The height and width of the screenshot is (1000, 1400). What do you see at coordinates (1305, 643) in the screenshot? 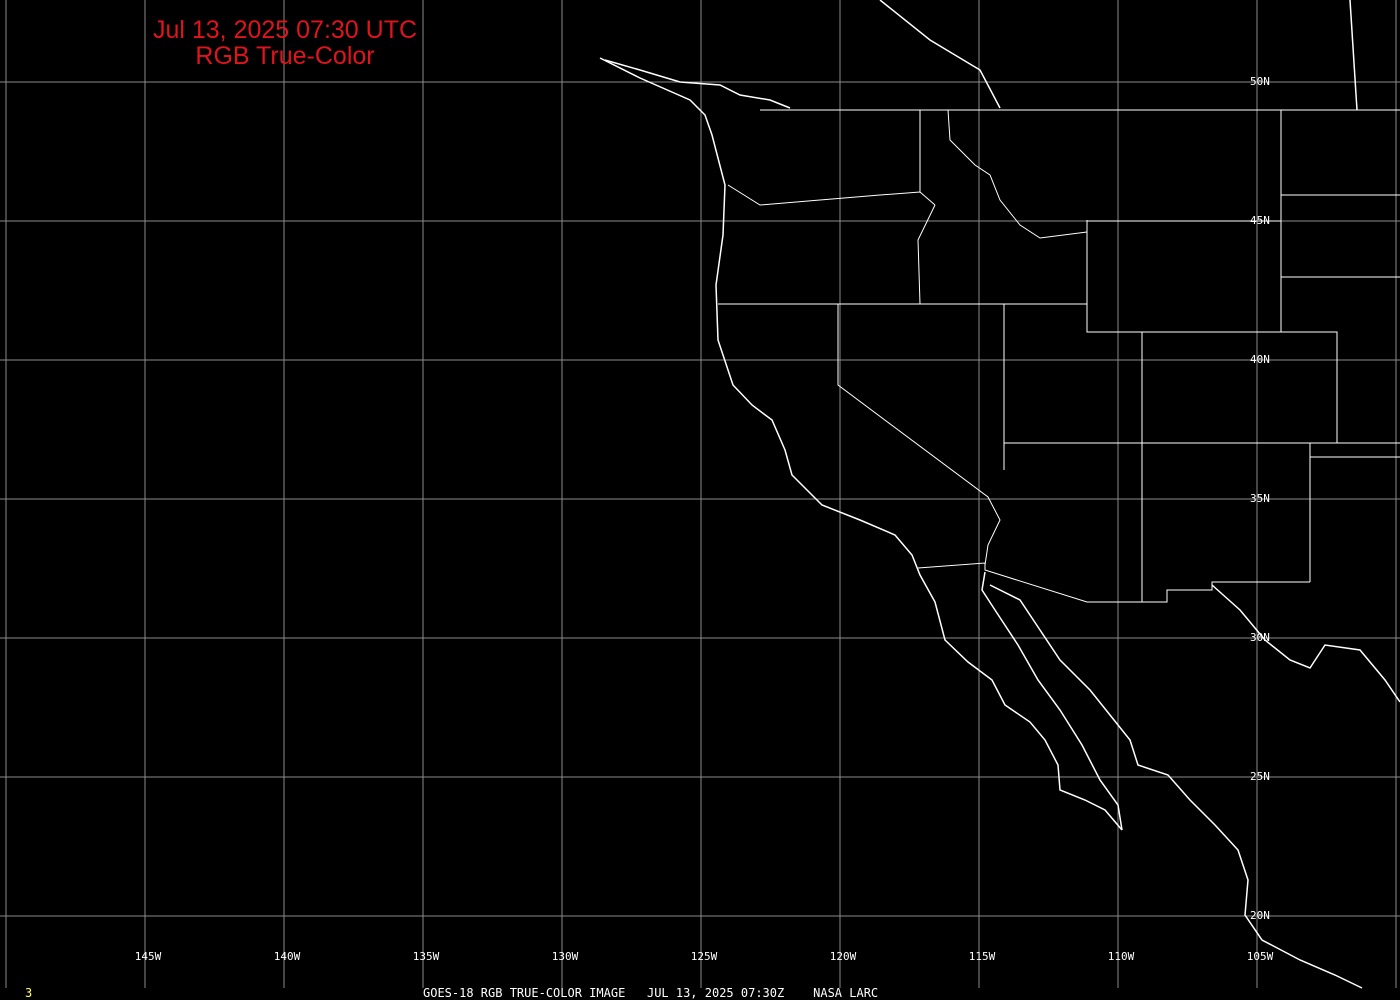
I see `mexico-gulf-coast` at bounding box center [1305, 643].